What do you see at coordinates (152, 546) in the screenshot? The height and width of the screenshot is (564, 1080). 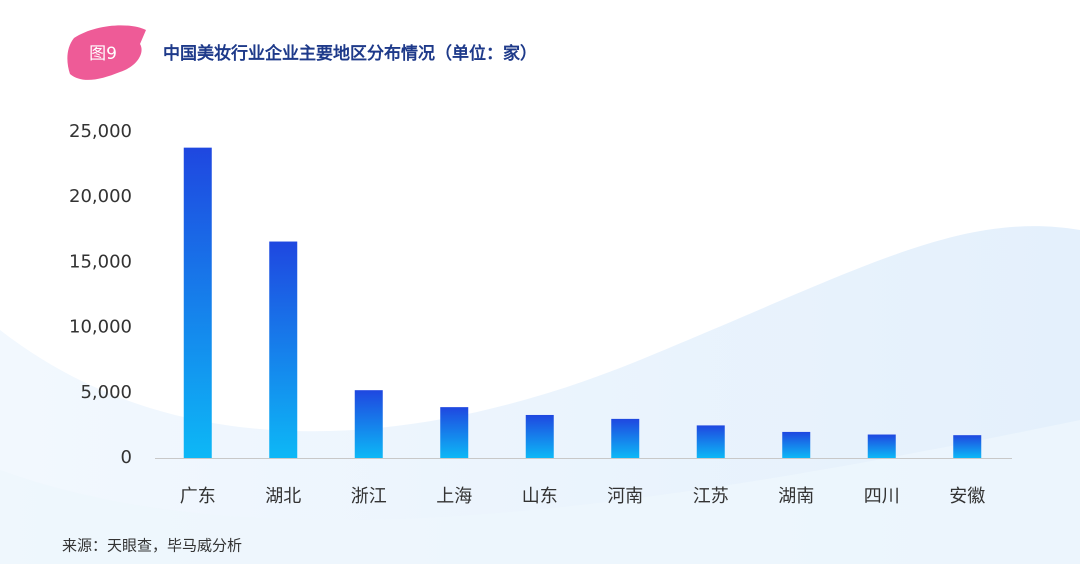 I see `source-note: 来源：天眼查，毕马威分析` at bounding box center [152, 546].